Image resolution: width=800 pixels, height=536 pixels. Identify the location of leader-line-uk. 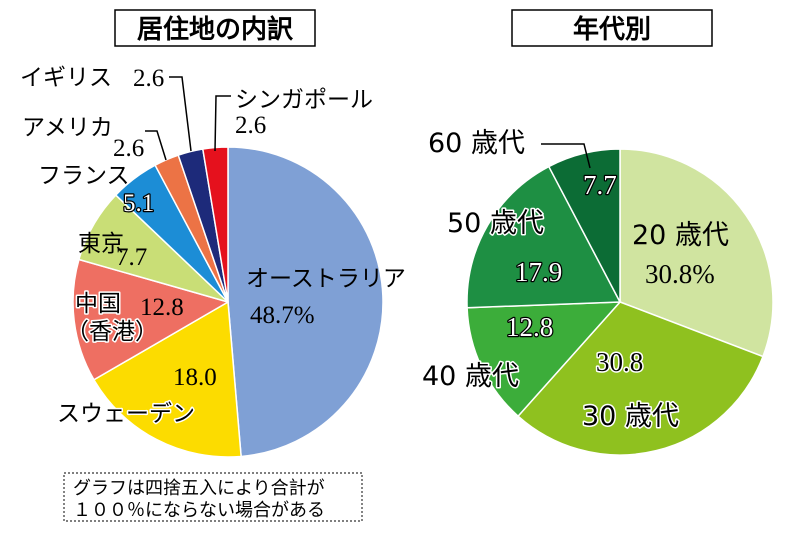
(180, 114).